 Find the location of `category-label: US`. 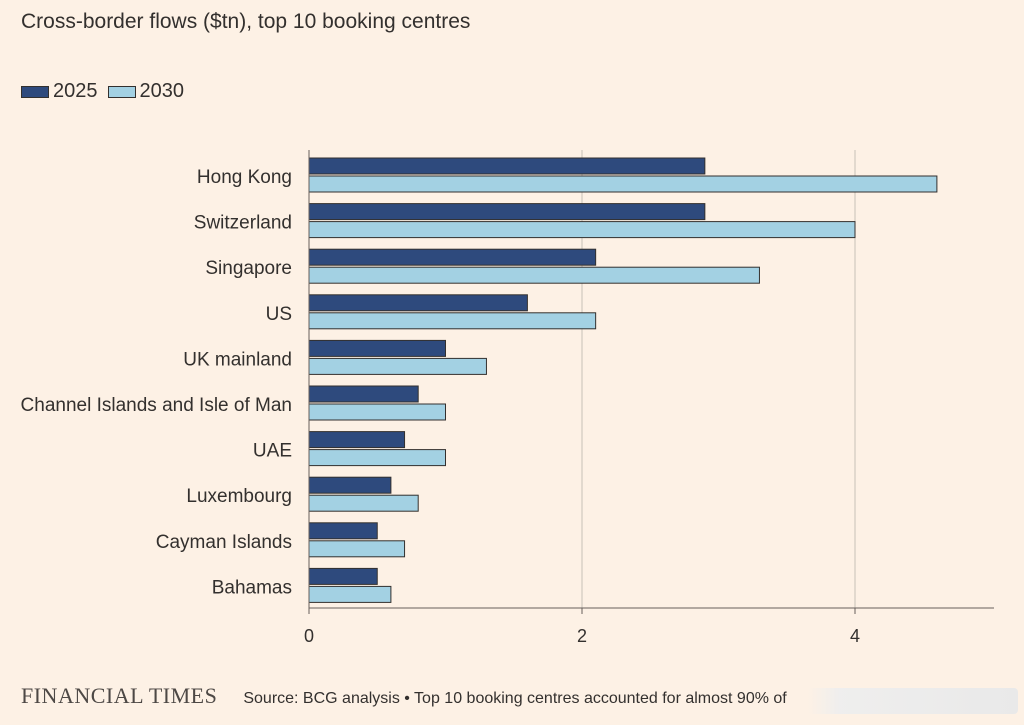

category-label: US is located at coordinates (279, 314).